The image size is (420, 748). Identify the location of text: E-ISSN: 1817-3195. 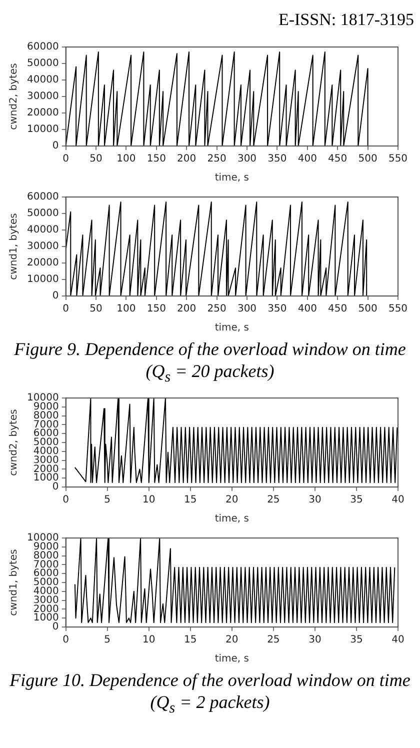
(345, 20).